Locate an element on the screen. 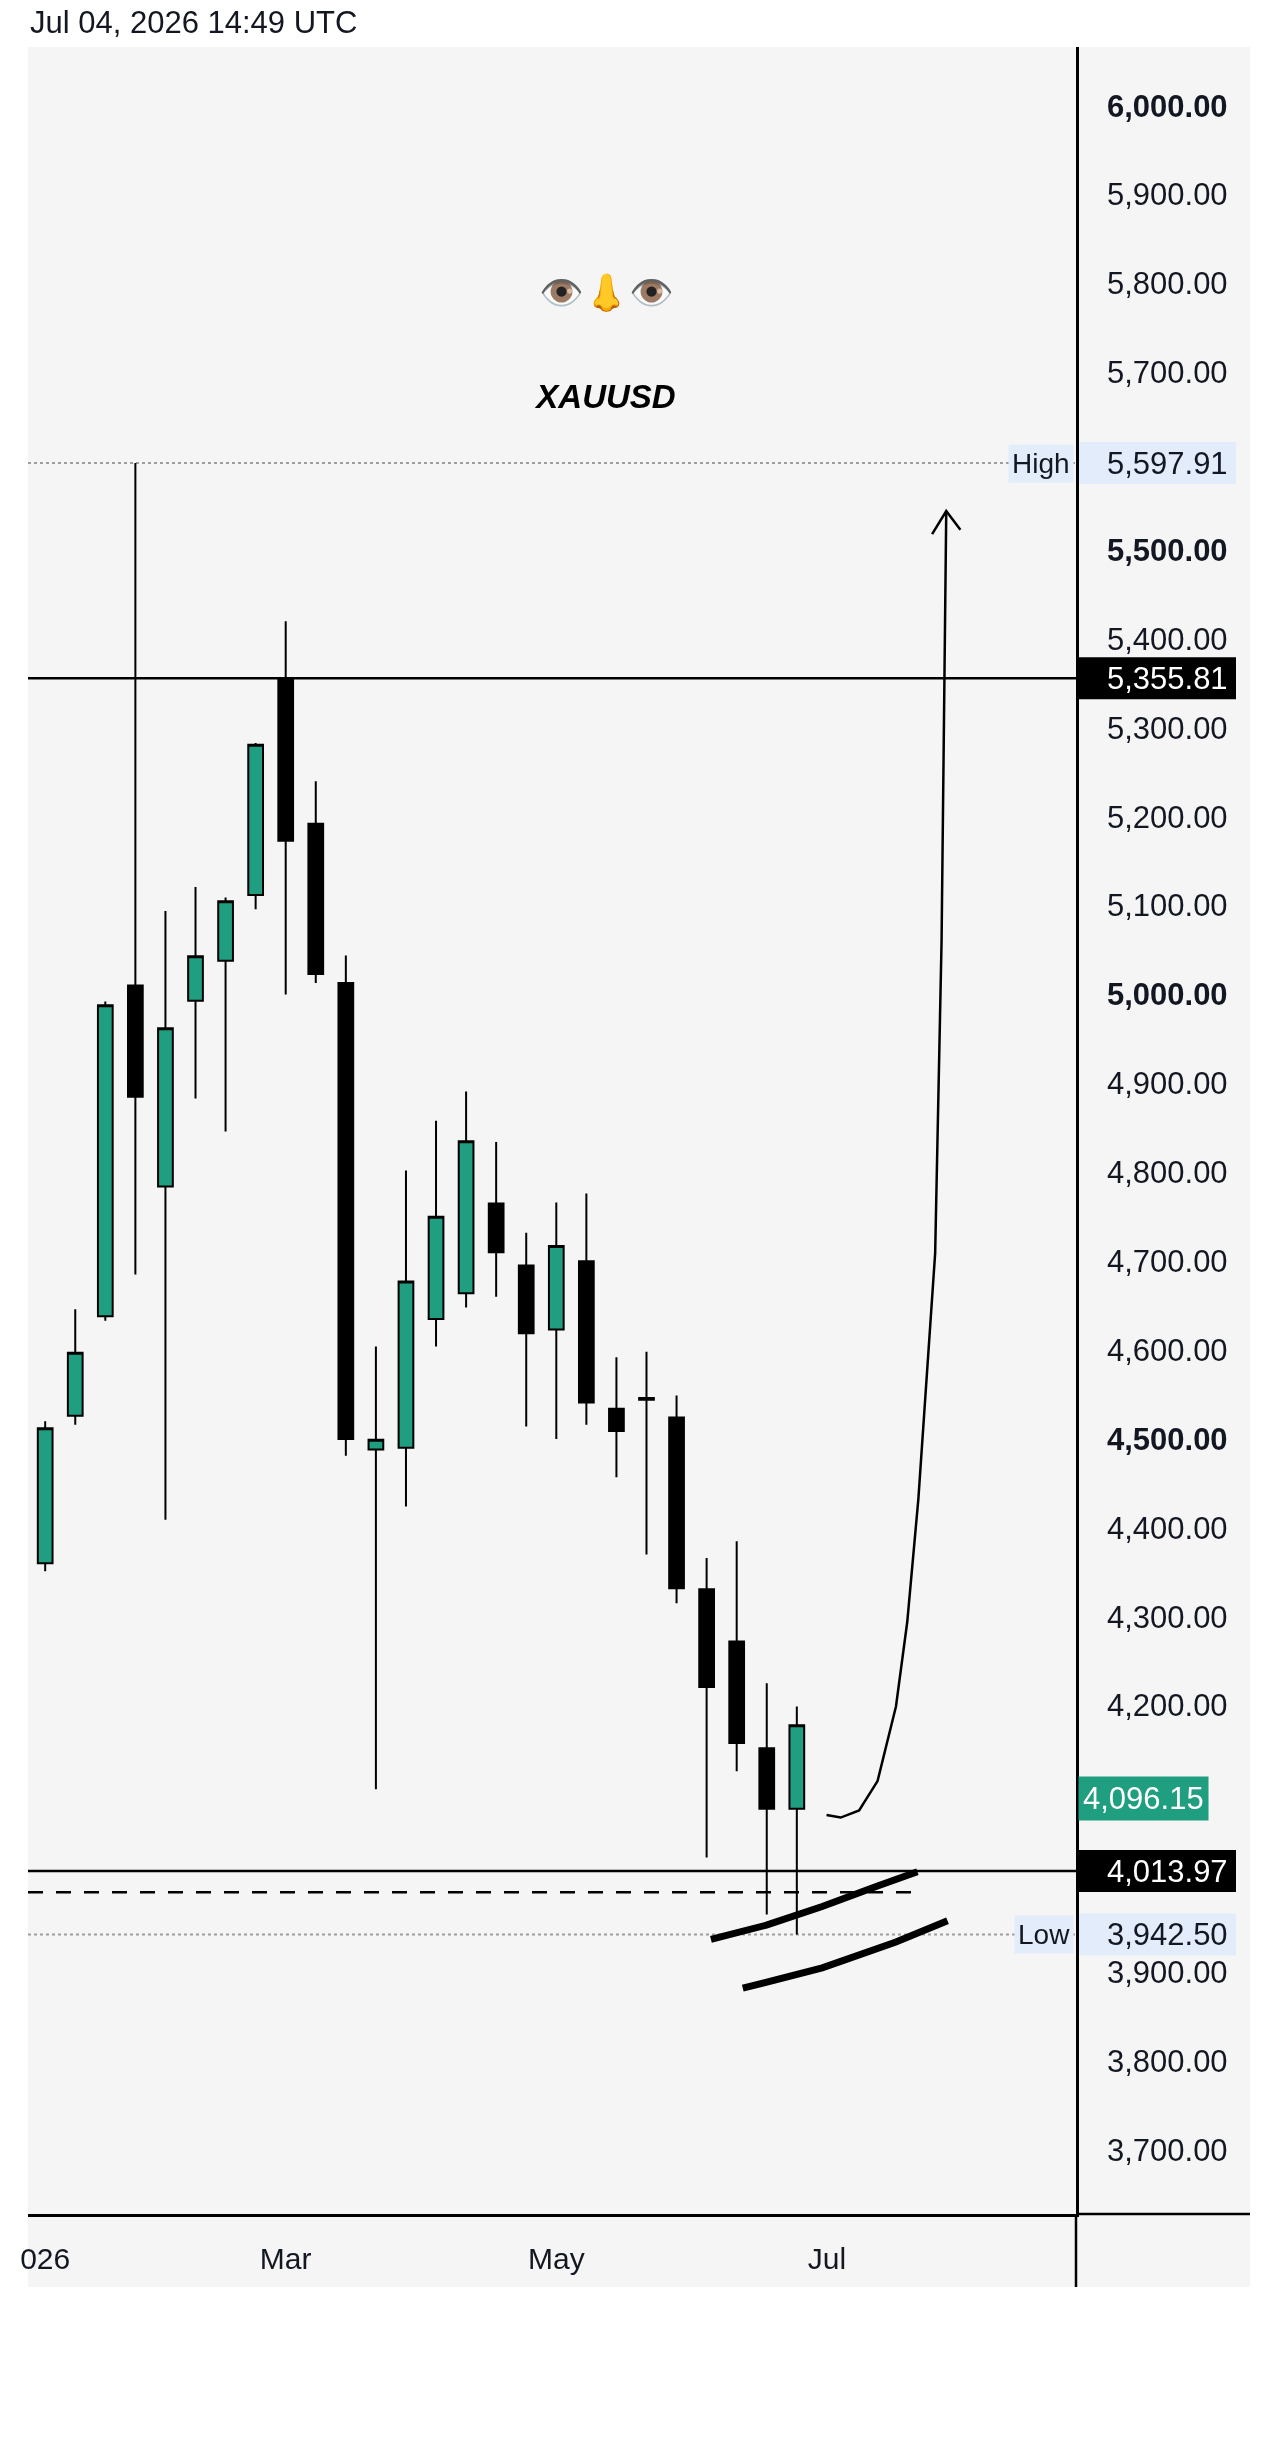 The width and height of the screenshot is (1280, 2458). y-tick-label: 5,355.81 is located at coordinates (1167, 679).